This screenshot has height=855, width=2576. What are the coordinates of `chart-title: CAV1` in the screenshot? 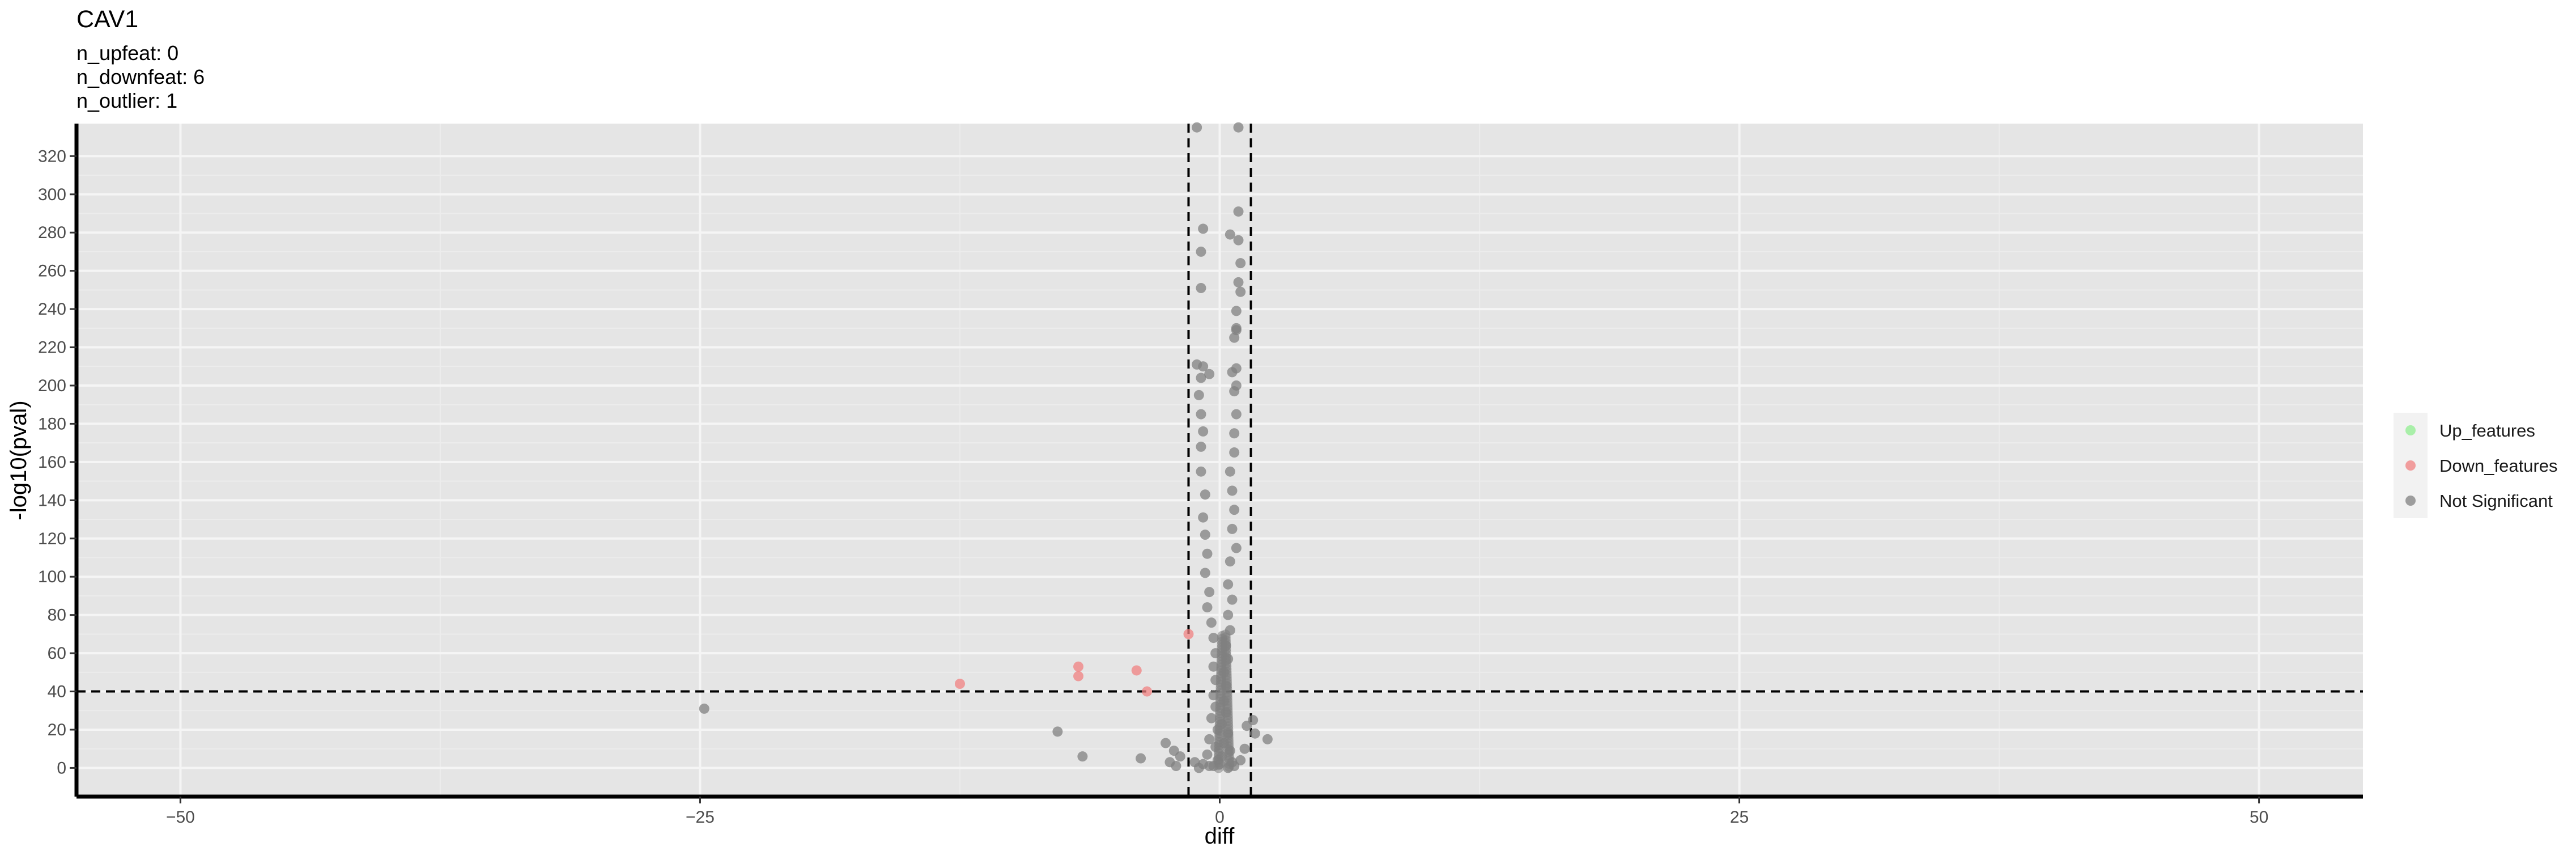 It's located at (107, 19).